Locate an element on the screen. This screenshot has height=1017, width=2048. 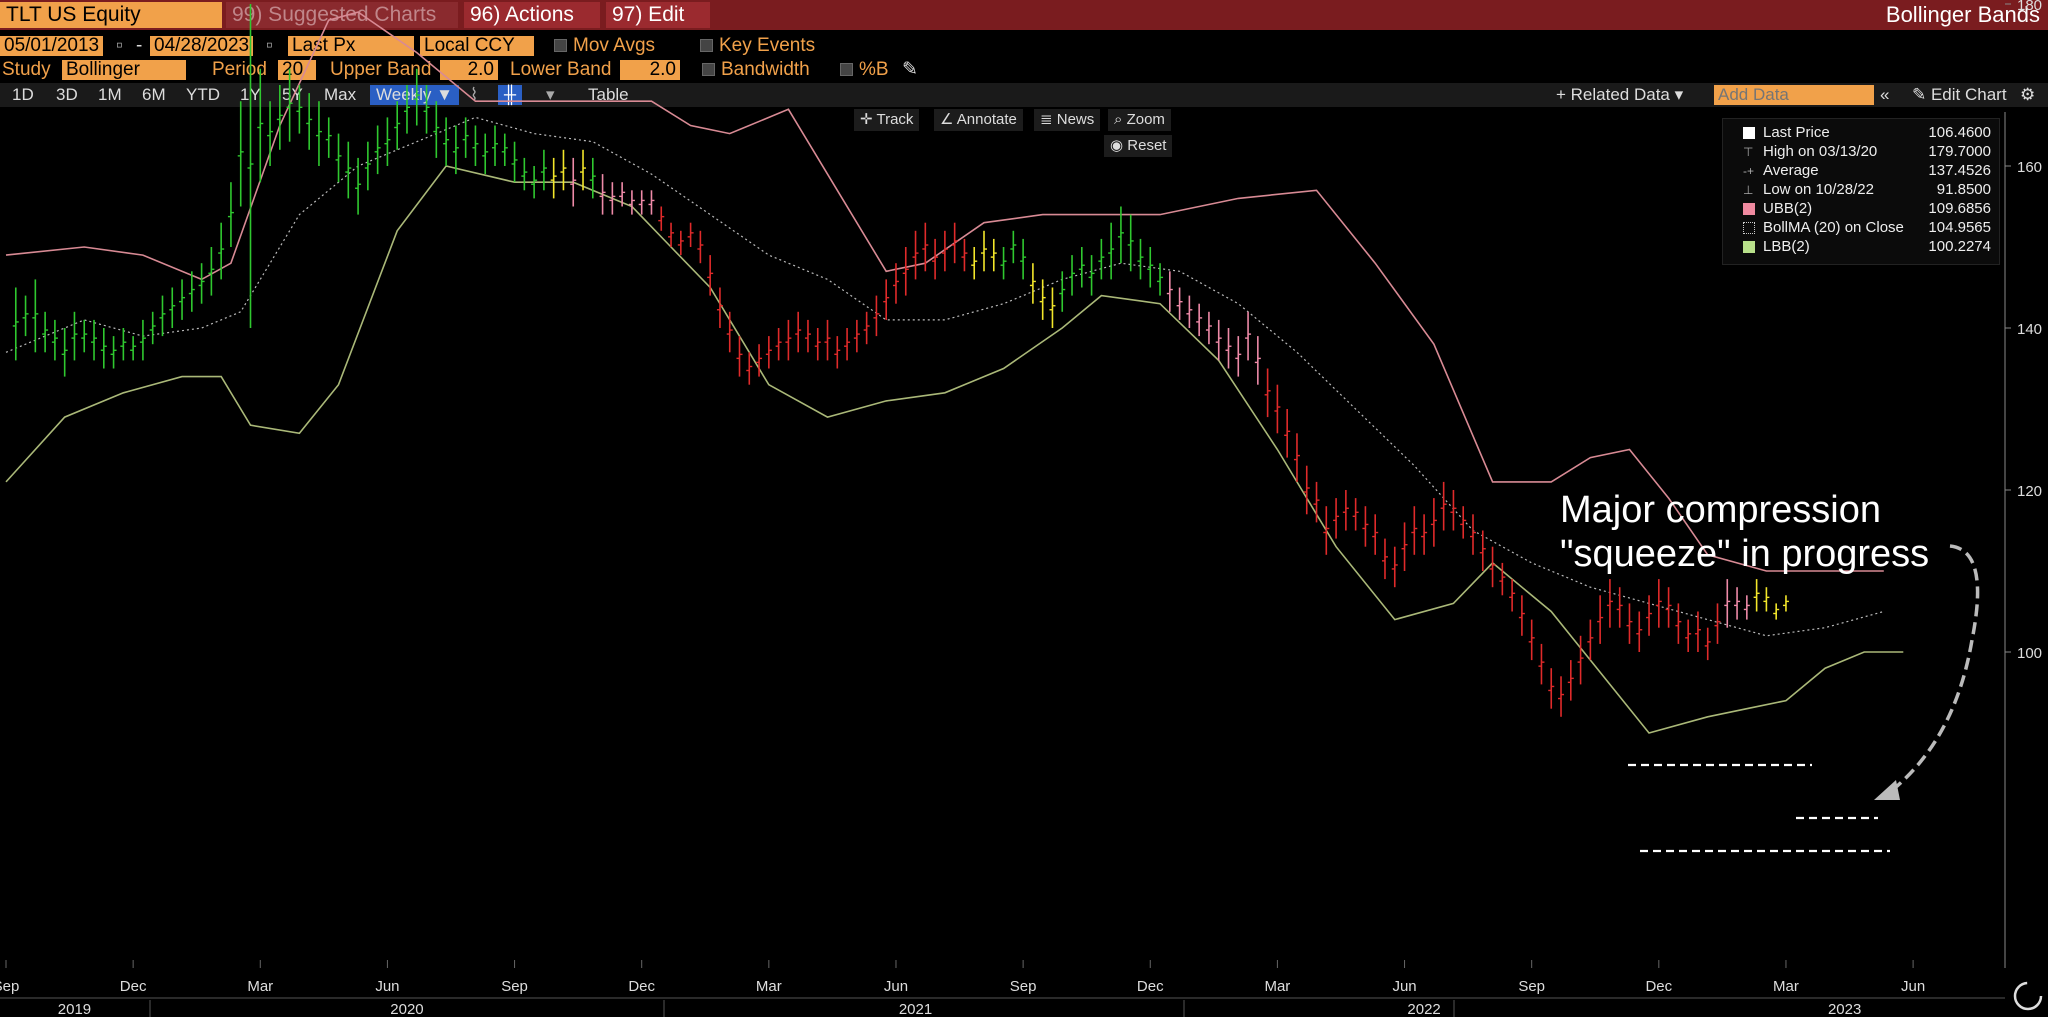
range-3d: 3D is located at coordinates (67, 94).